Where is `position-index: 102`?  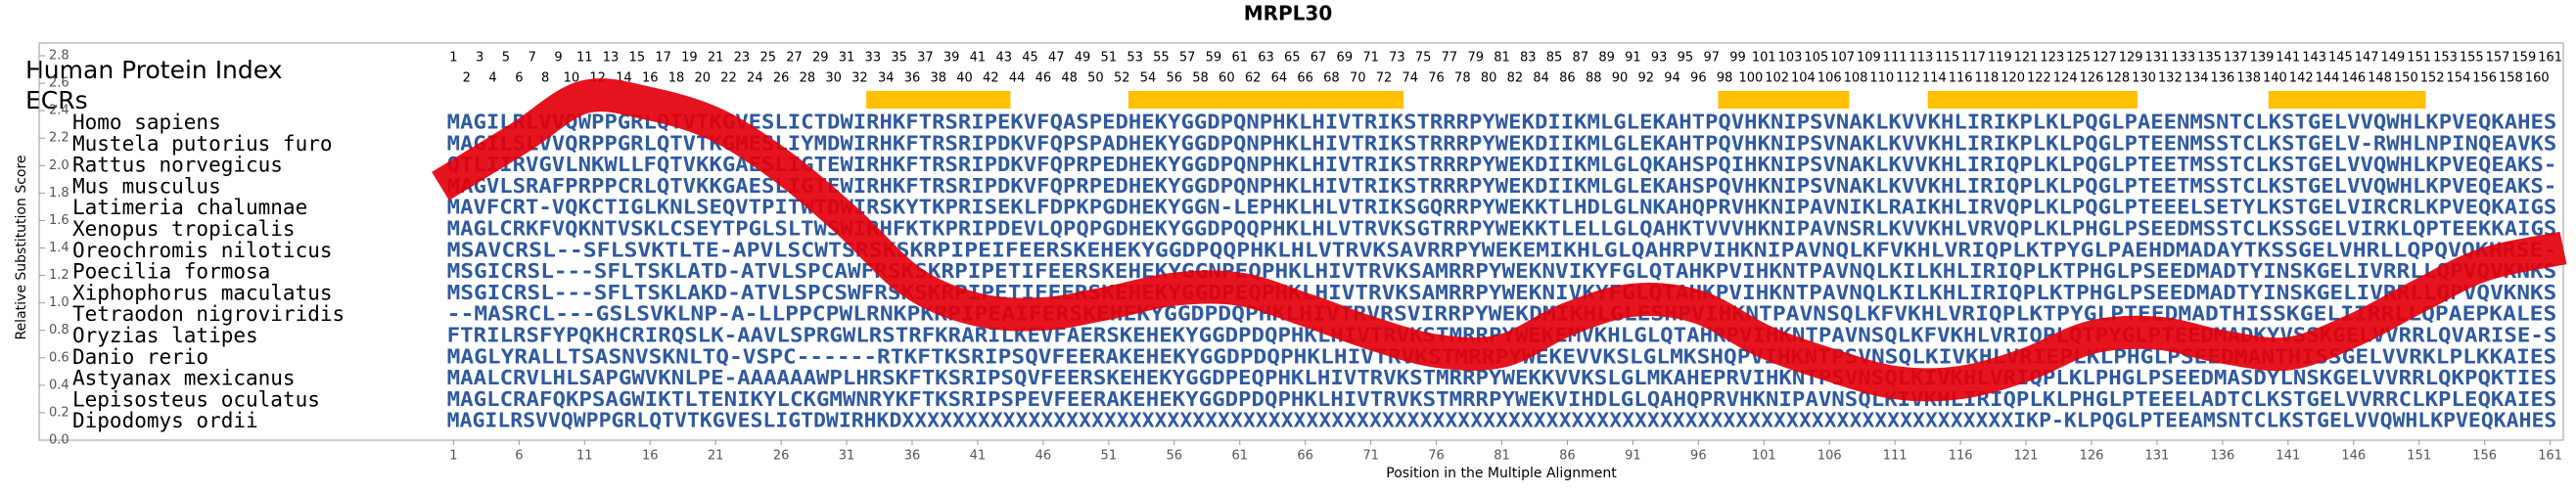 position-index: 102 is located at coordinates (1777, 79).